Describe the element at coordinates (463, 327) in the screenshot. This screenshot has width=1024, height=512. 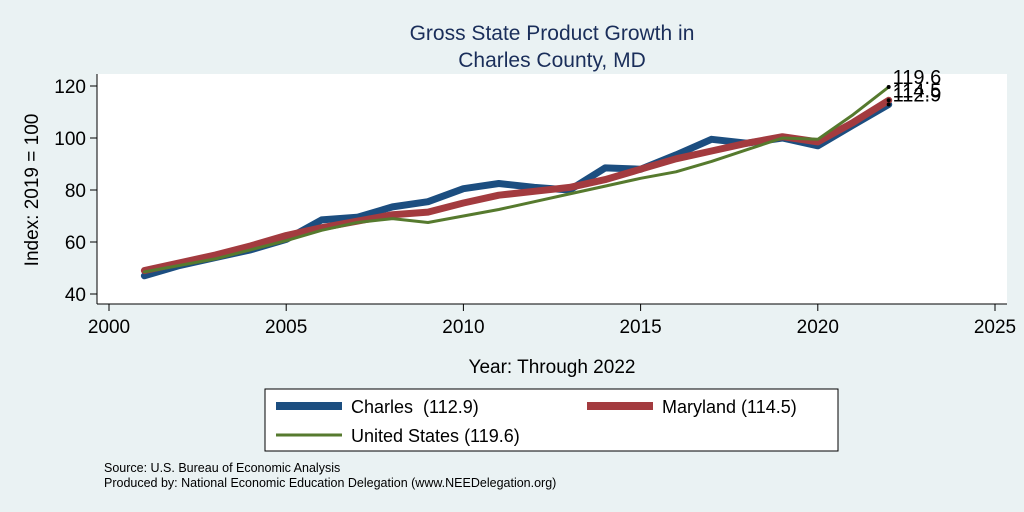
I see `x-tick-label: 2010` at that location.